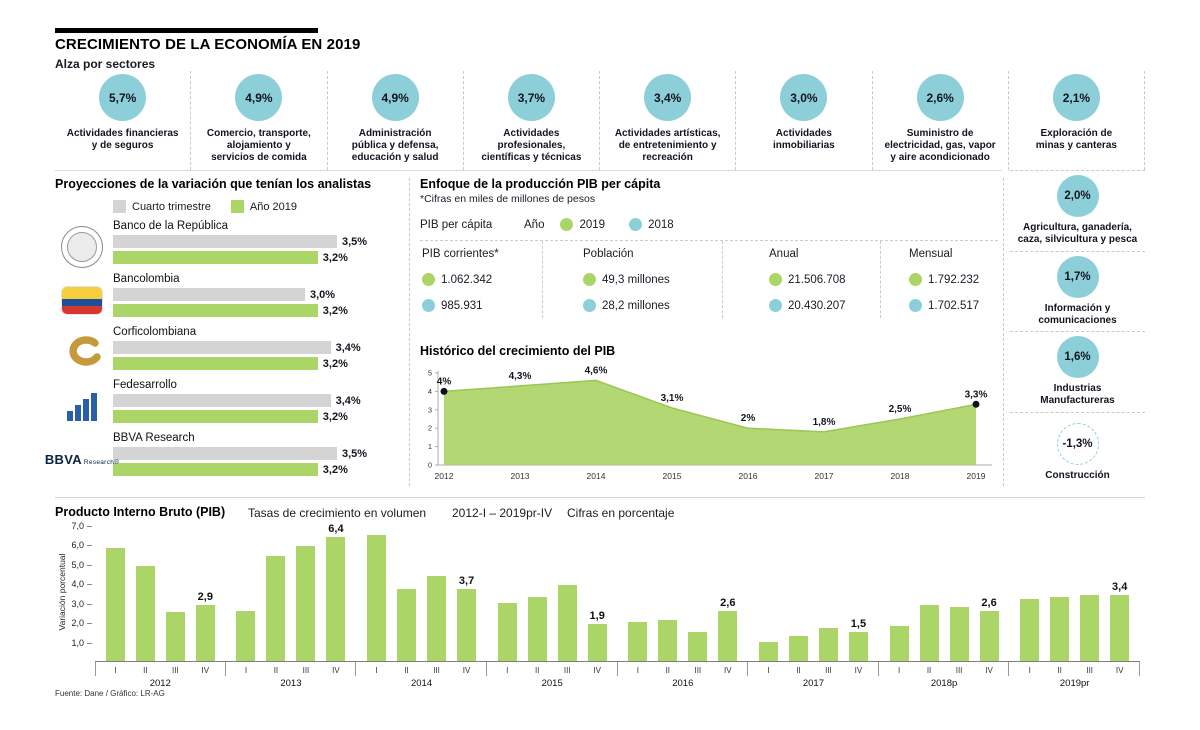 Image resolution: width=1200 pixels, height=730 pixels. Describe the element at coordinates (225, 457) in the screenshot. I see `analyst-row: BBVA Research® BBVA Research 3,5% 3,2%` at that location.